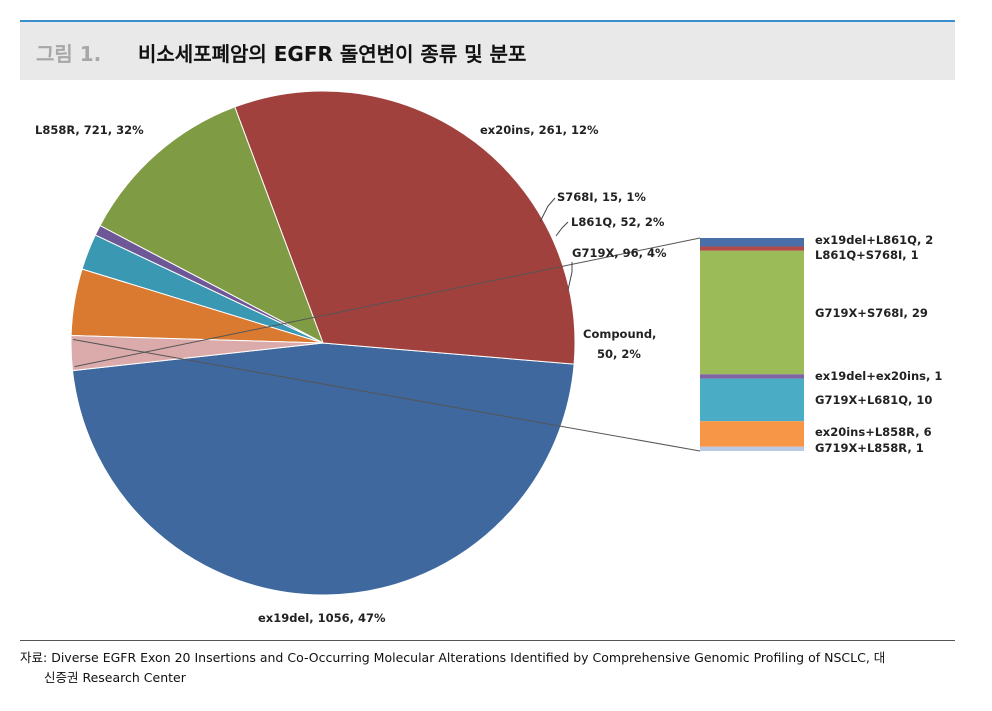  I want to click on stacked-bar, so click(752, 344).